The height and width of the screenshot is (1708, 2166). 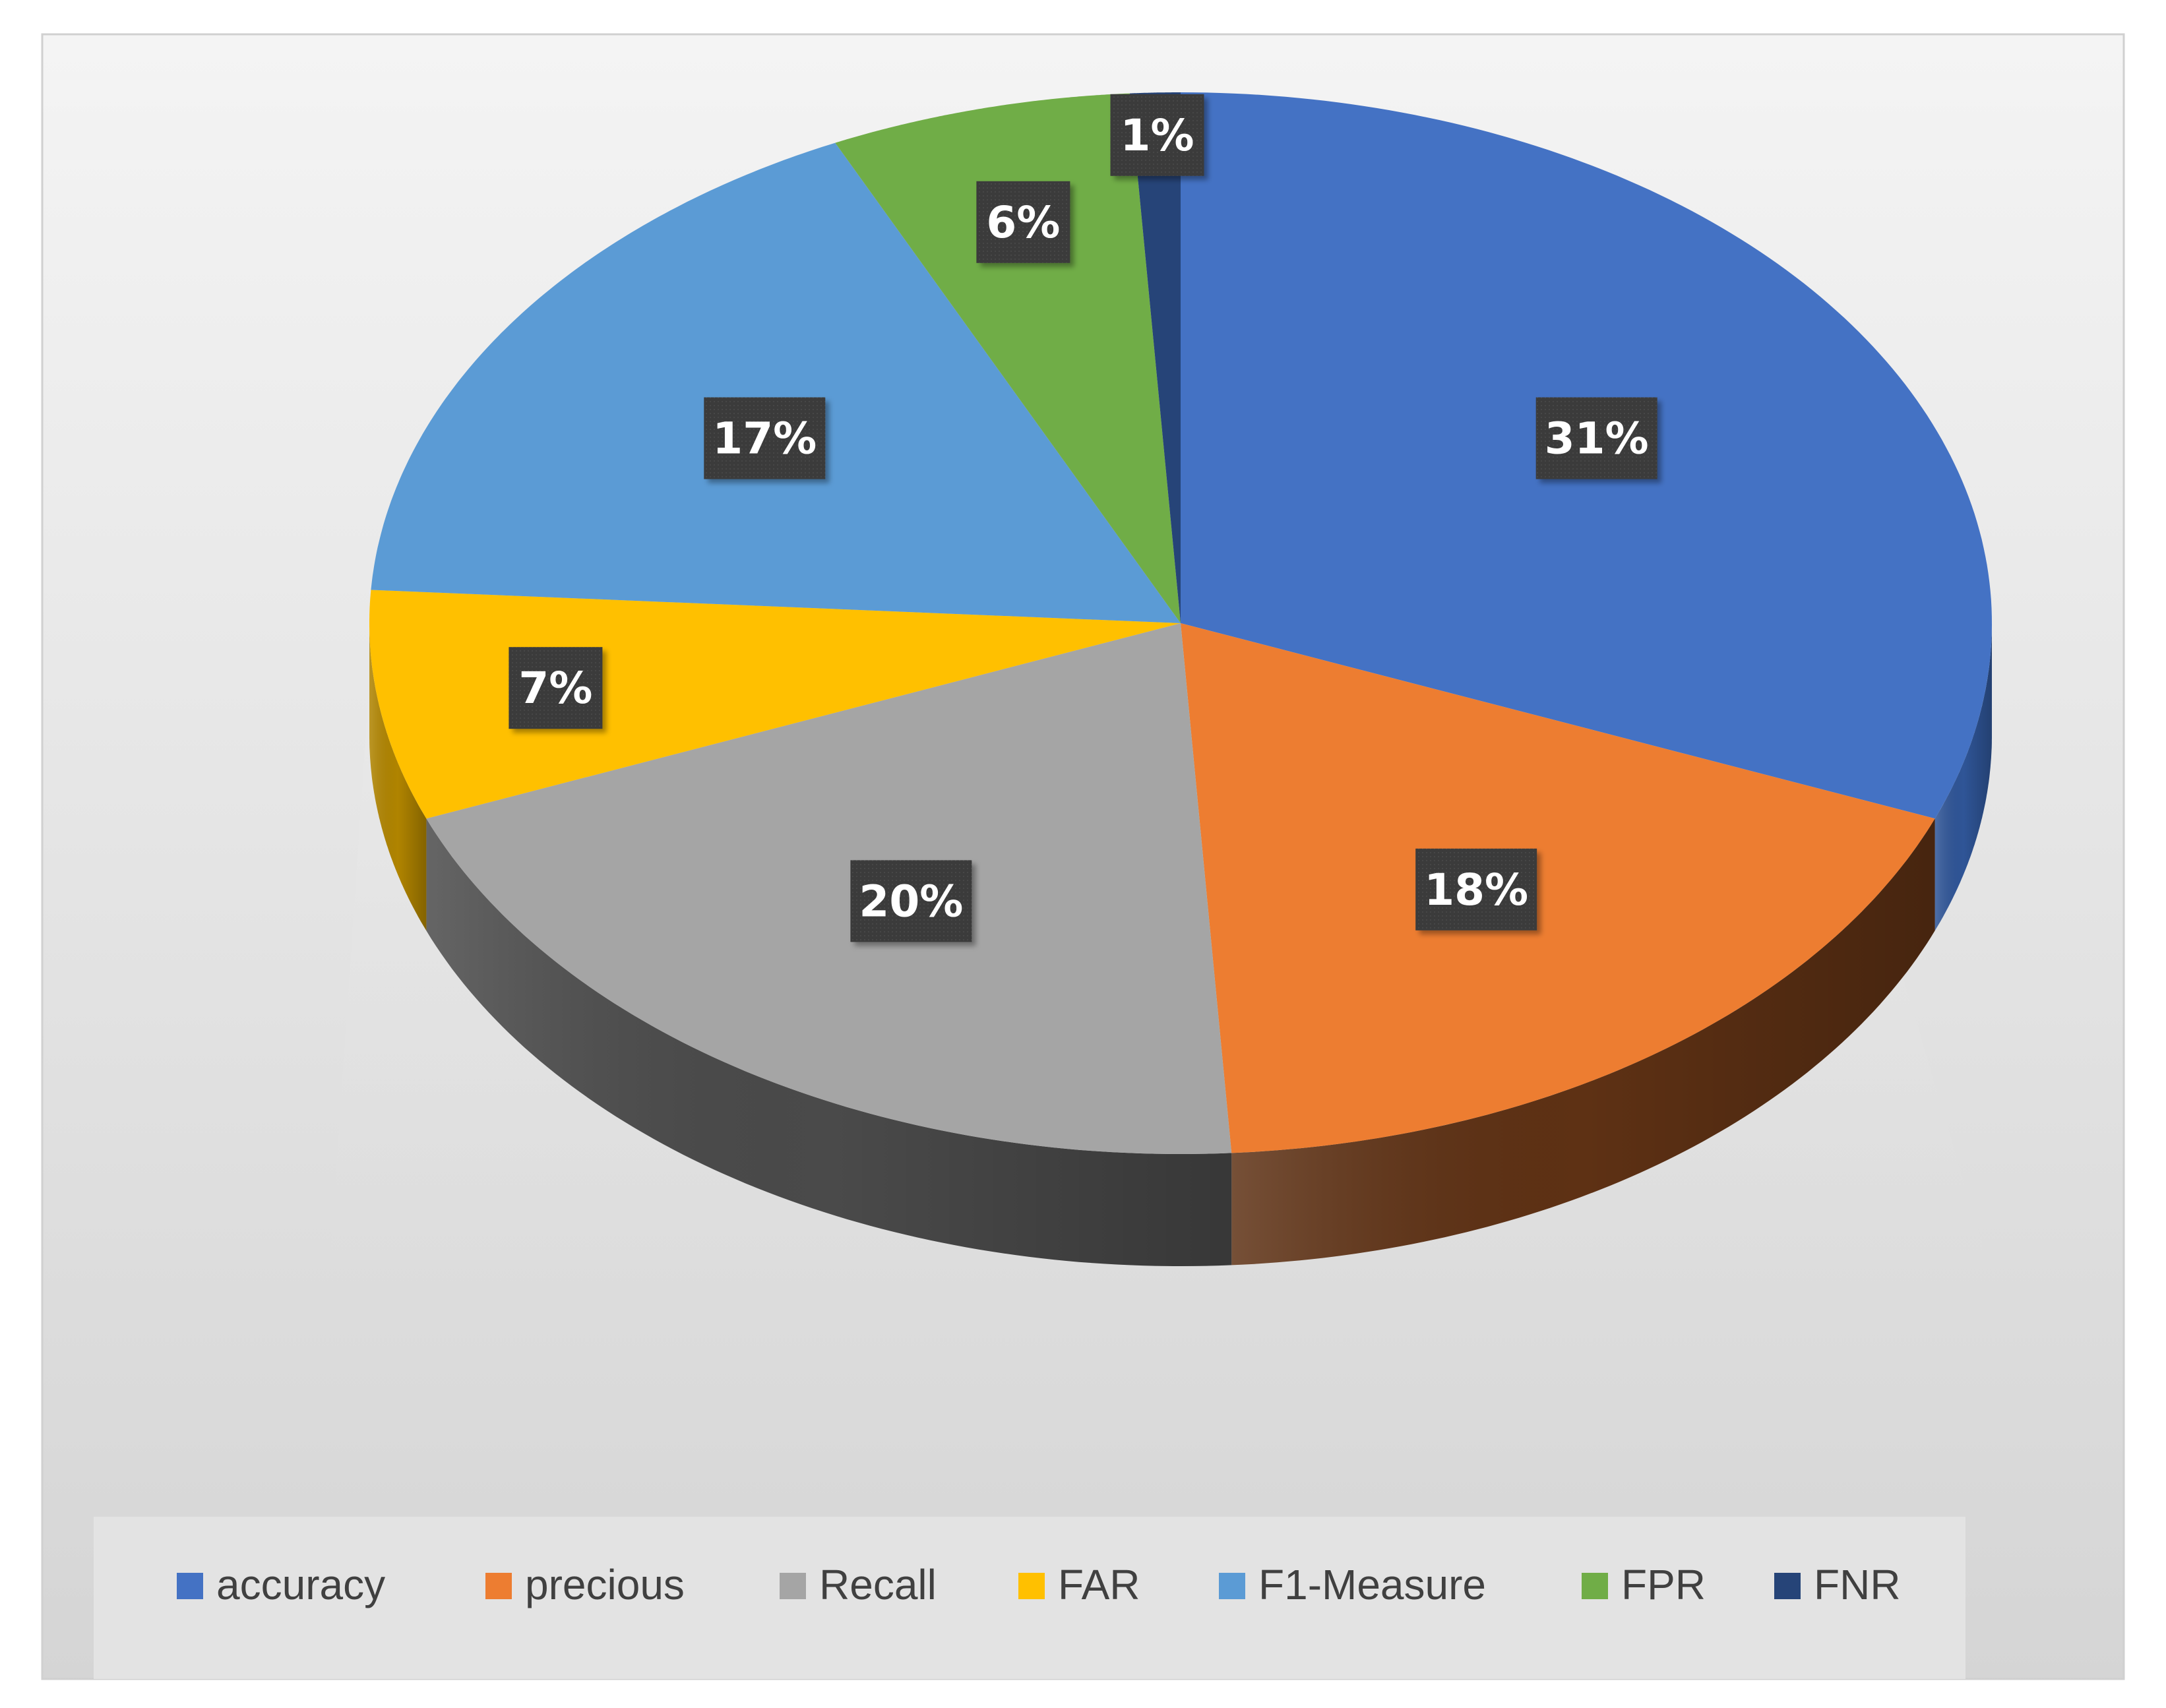 I want to click on pie-slice-f1-measure, so click(x=776, y=383).